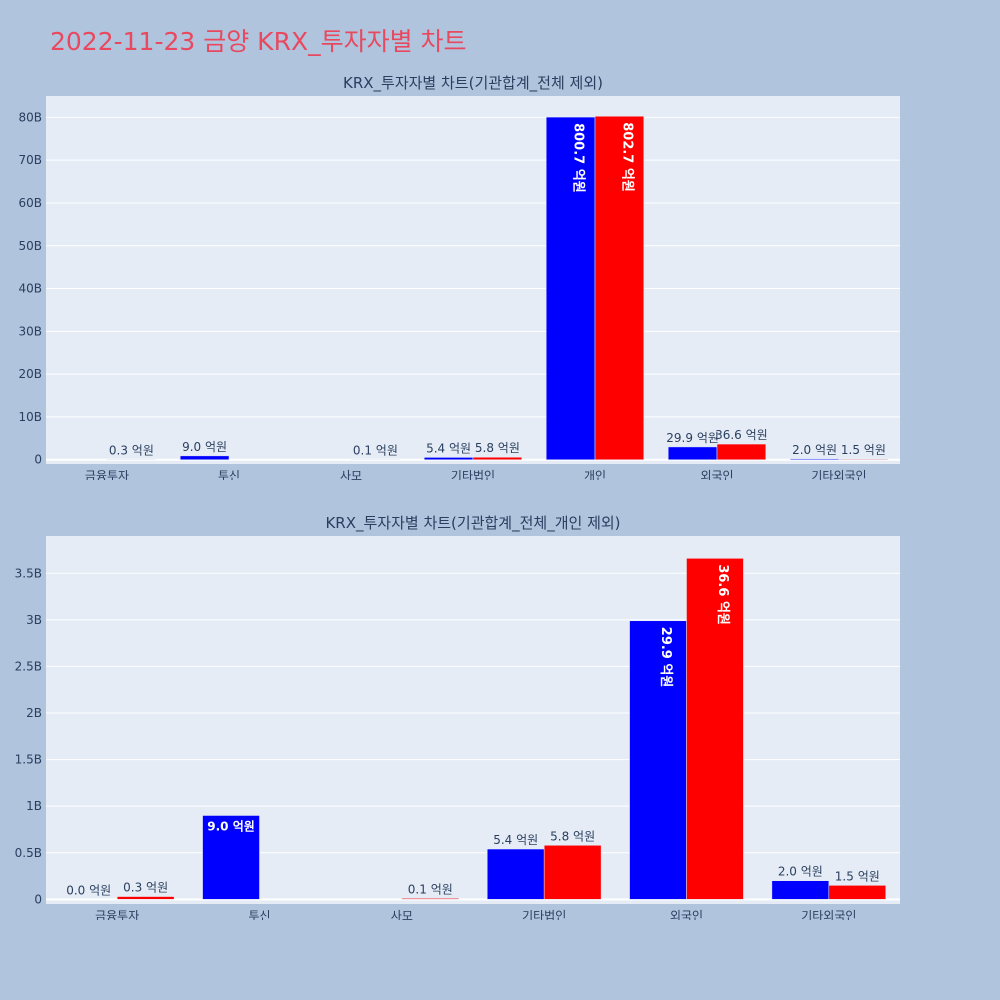 The height and width of the screenshot is (1000, 1000). What do you see at coordinates (34, 806) in the screenshot?
I see `y-tick-label: 1B` at bounding box center [34, 806].